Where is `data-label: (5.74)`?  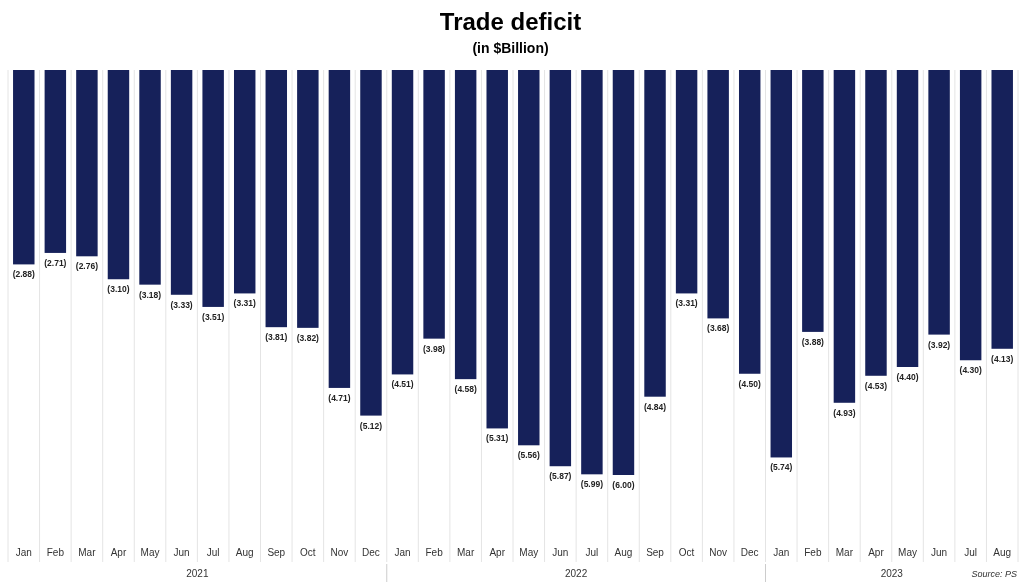
data-label: (5.74) is located at coordinates (781, 467).